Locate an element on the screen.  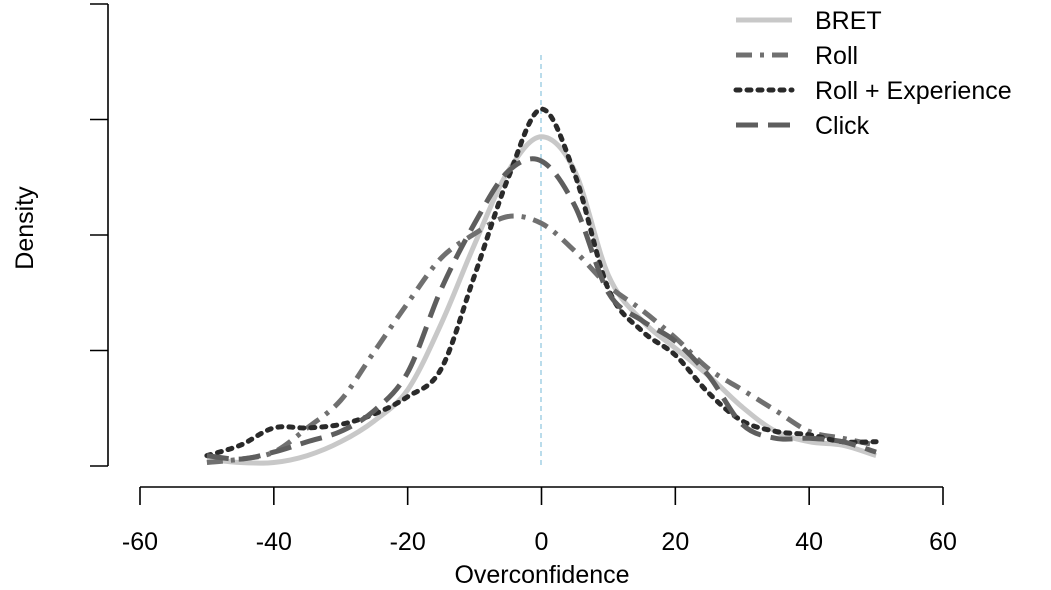
x-tick-label: -40 is located at coordinates (274, 542).